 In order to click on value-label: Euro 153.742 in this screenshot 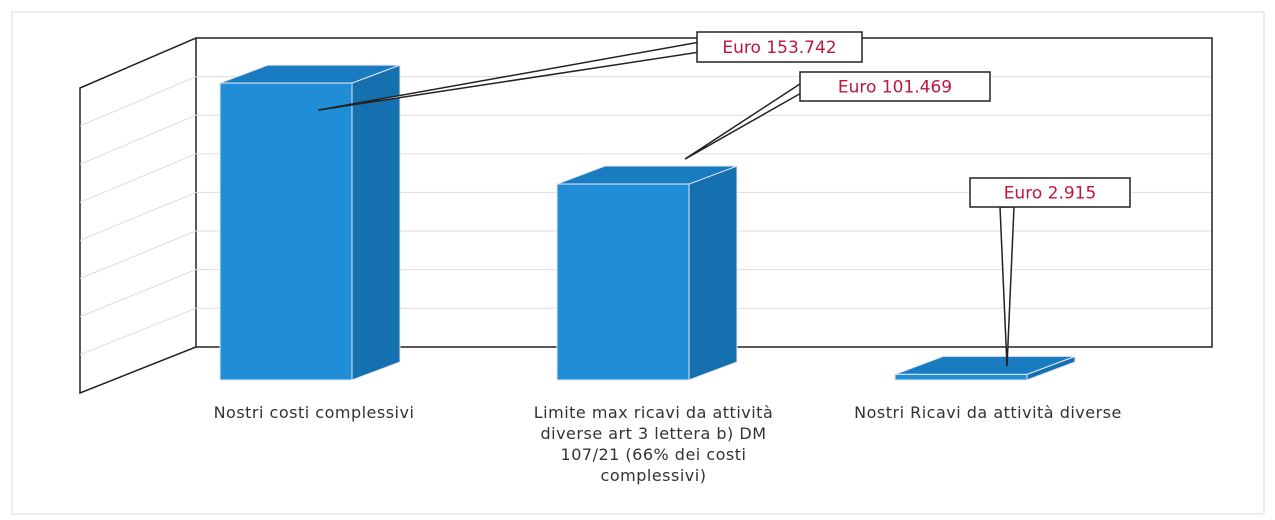, I will do `click(779, 48)`.